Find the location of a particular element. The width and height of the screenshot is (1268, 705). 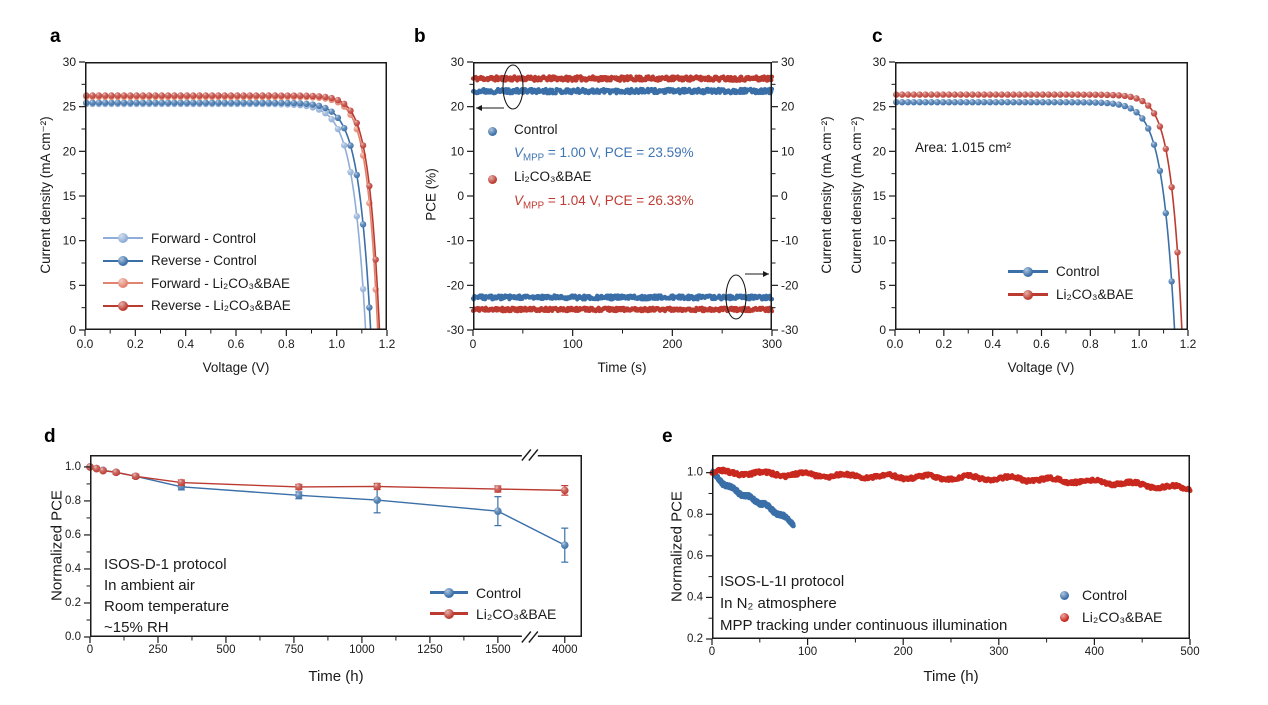

panel-b-left-y-axis-title: PCE (%) is located at coordinates (431, 194).